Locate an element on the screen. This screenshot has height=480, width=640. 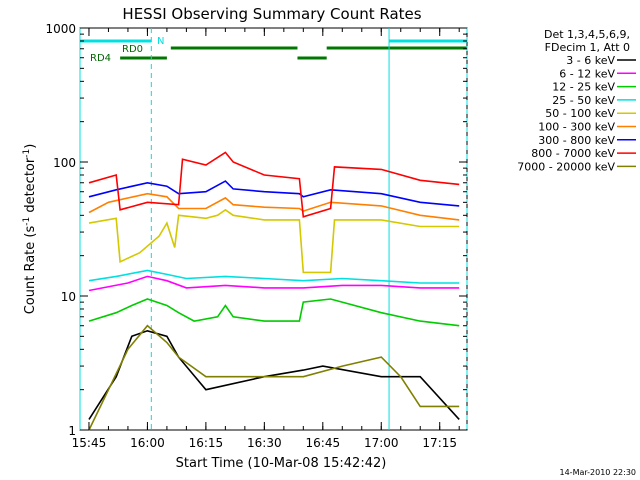
legend-label: 800 - 7000 keV is located at coordinates (573, 153).